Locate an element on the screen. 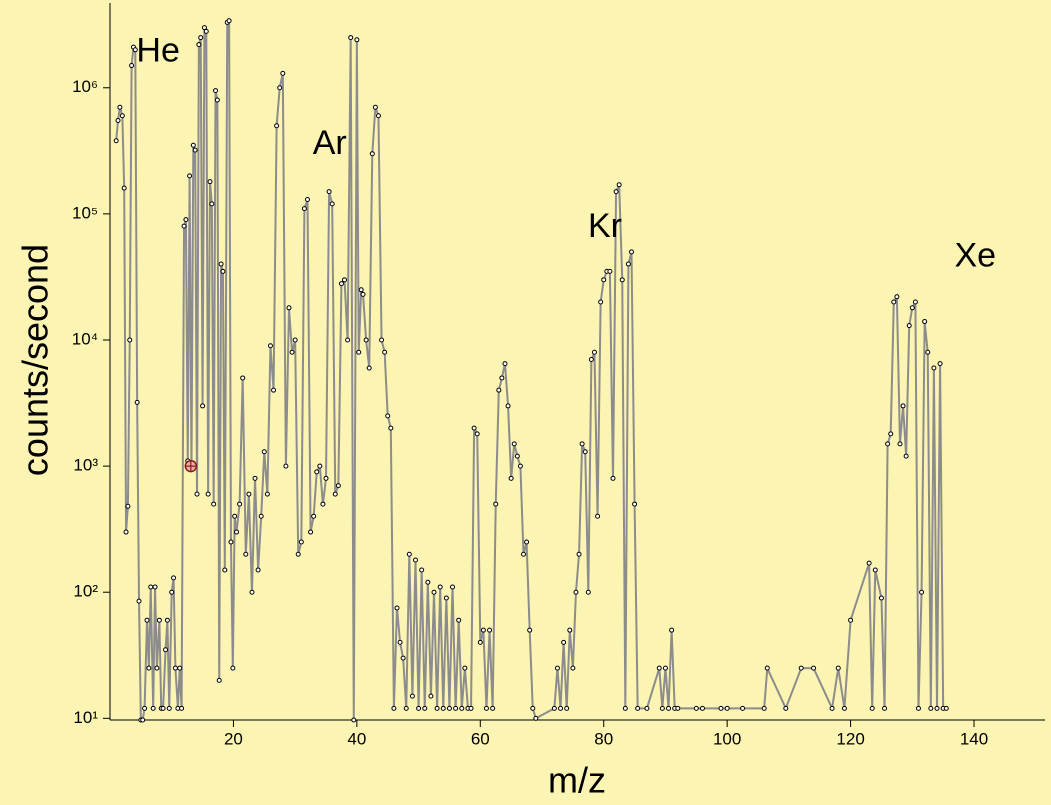 The width and height of the screenshot is (1051, 805). x-tick-label: 80 is located at coordinates (603, 738).